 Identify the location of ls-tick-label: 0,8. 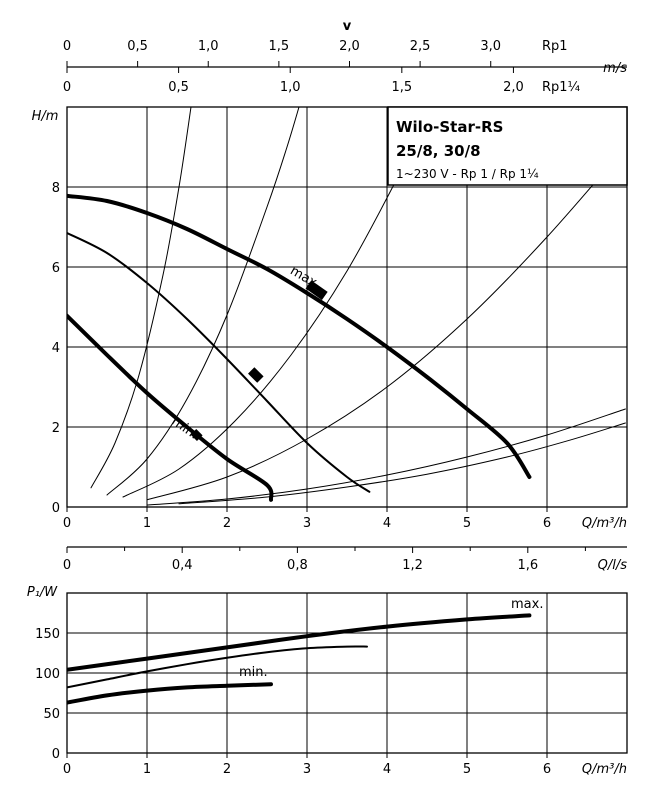
(297, 565).